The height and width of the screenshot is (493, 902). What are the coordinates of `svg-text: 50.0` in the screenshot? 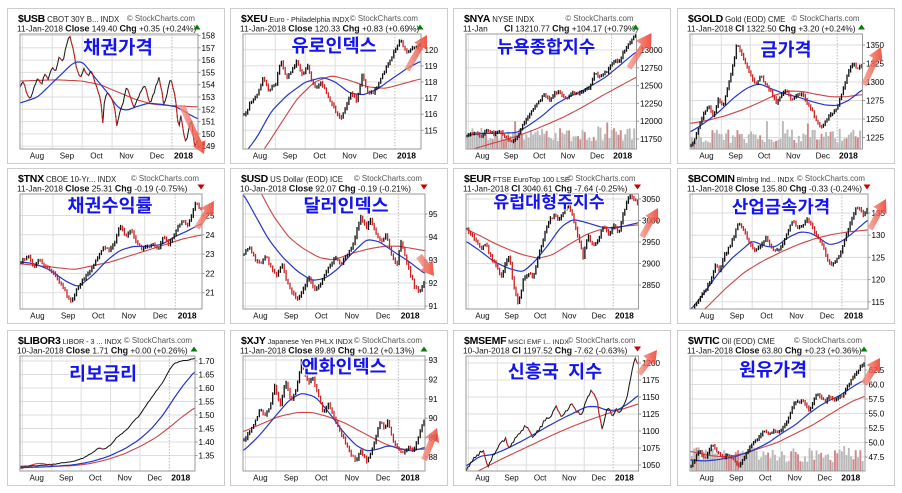 It's located at (877, 443).